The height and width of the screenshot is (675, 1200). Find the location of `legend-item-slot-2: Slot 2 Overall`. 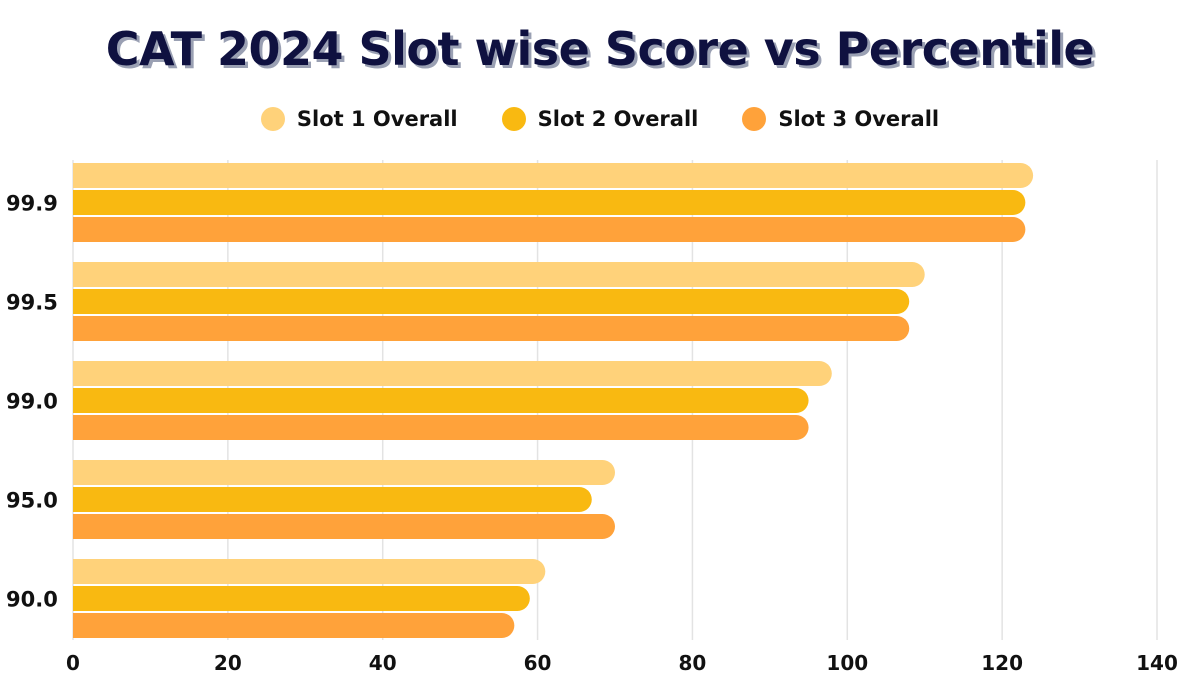

legend-item-slot-2: Slot 2 Overall is located at coordinates (600, 119).